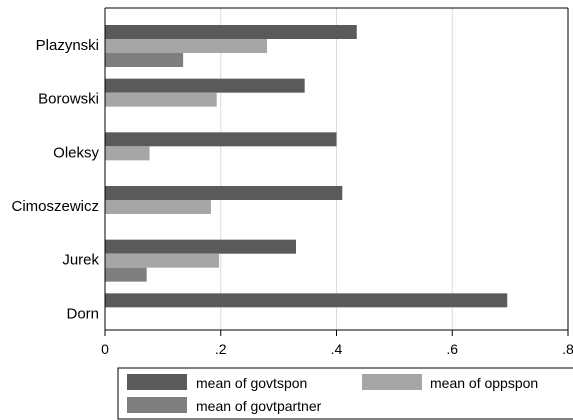 This screenshot has width=573, height=420. Describe the element at coordinates (221, 349) in the screenshot. I see `x-tick-label: .2` at that location.